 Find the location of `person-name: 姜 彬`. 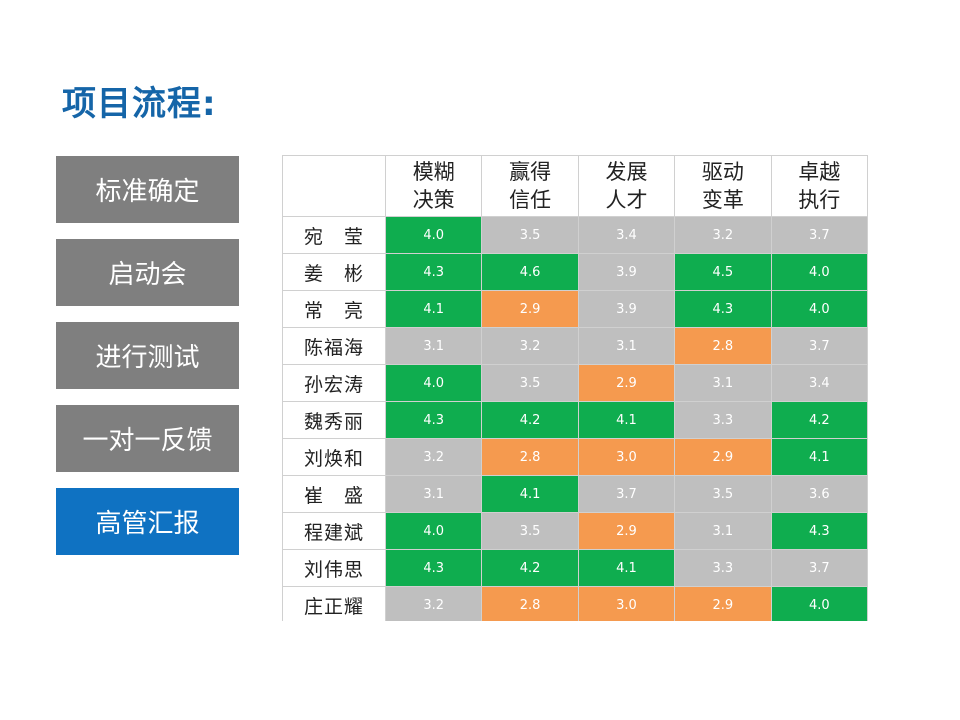

person-name: 姜 彬 is located at coordinates (334, 272).